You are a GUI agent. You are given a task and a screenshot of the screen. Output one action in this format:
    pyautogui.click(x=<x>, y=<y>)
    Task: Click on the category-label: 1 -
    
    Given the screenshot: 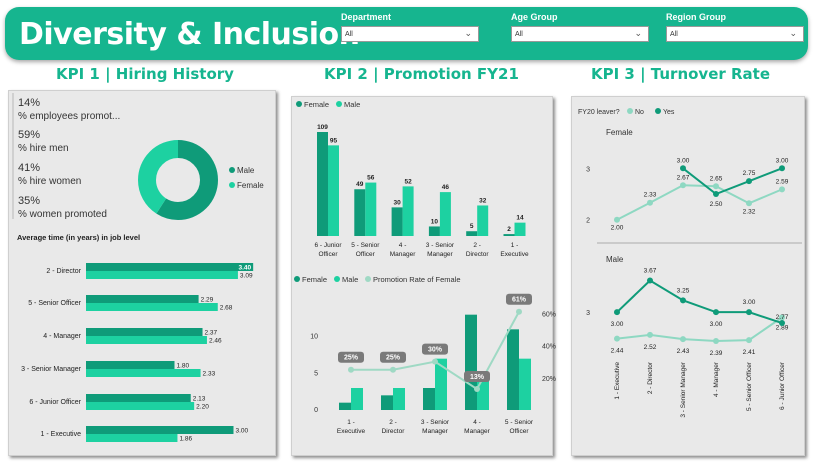 What is the action you would take?
    pyautogui.click(x=351, y=422)
    